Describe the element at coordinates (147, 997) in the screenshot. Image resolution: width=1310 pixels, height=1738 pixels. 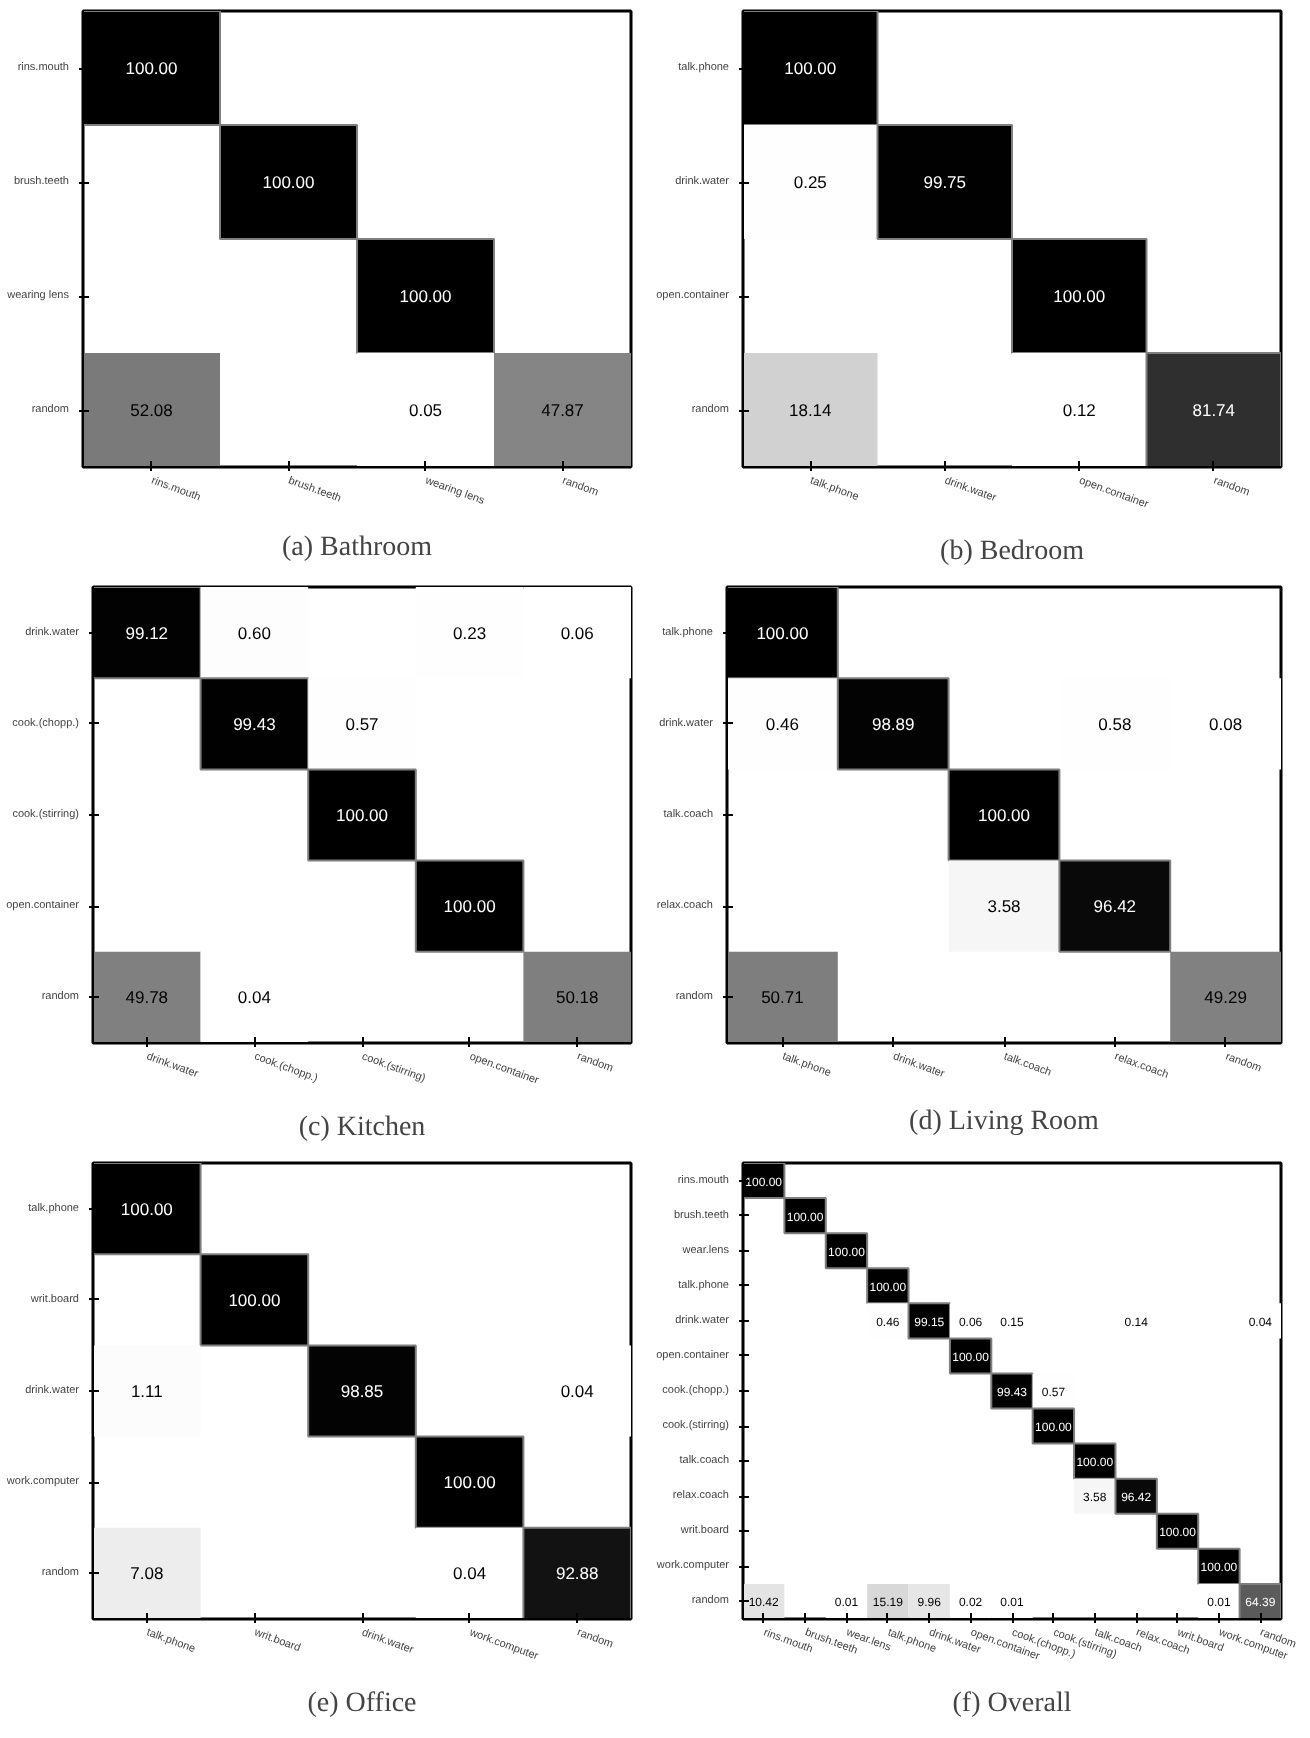
I see `data-label: 49.78` at that location.